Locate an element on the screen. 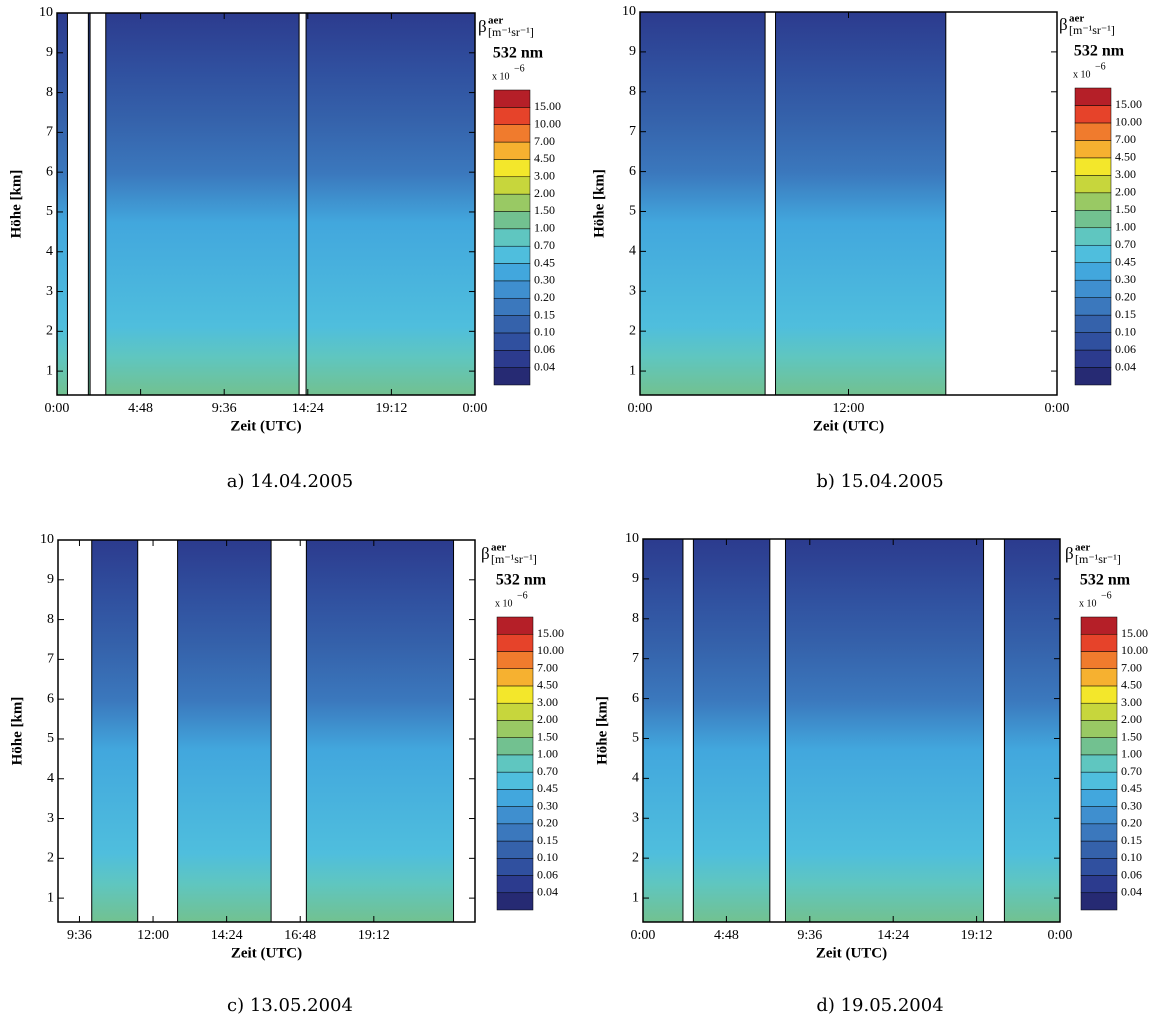 The height and width of the screenshot is (1028, 1168). colorbar-scale-exp: −6 is located at coordinates (1106, 595).